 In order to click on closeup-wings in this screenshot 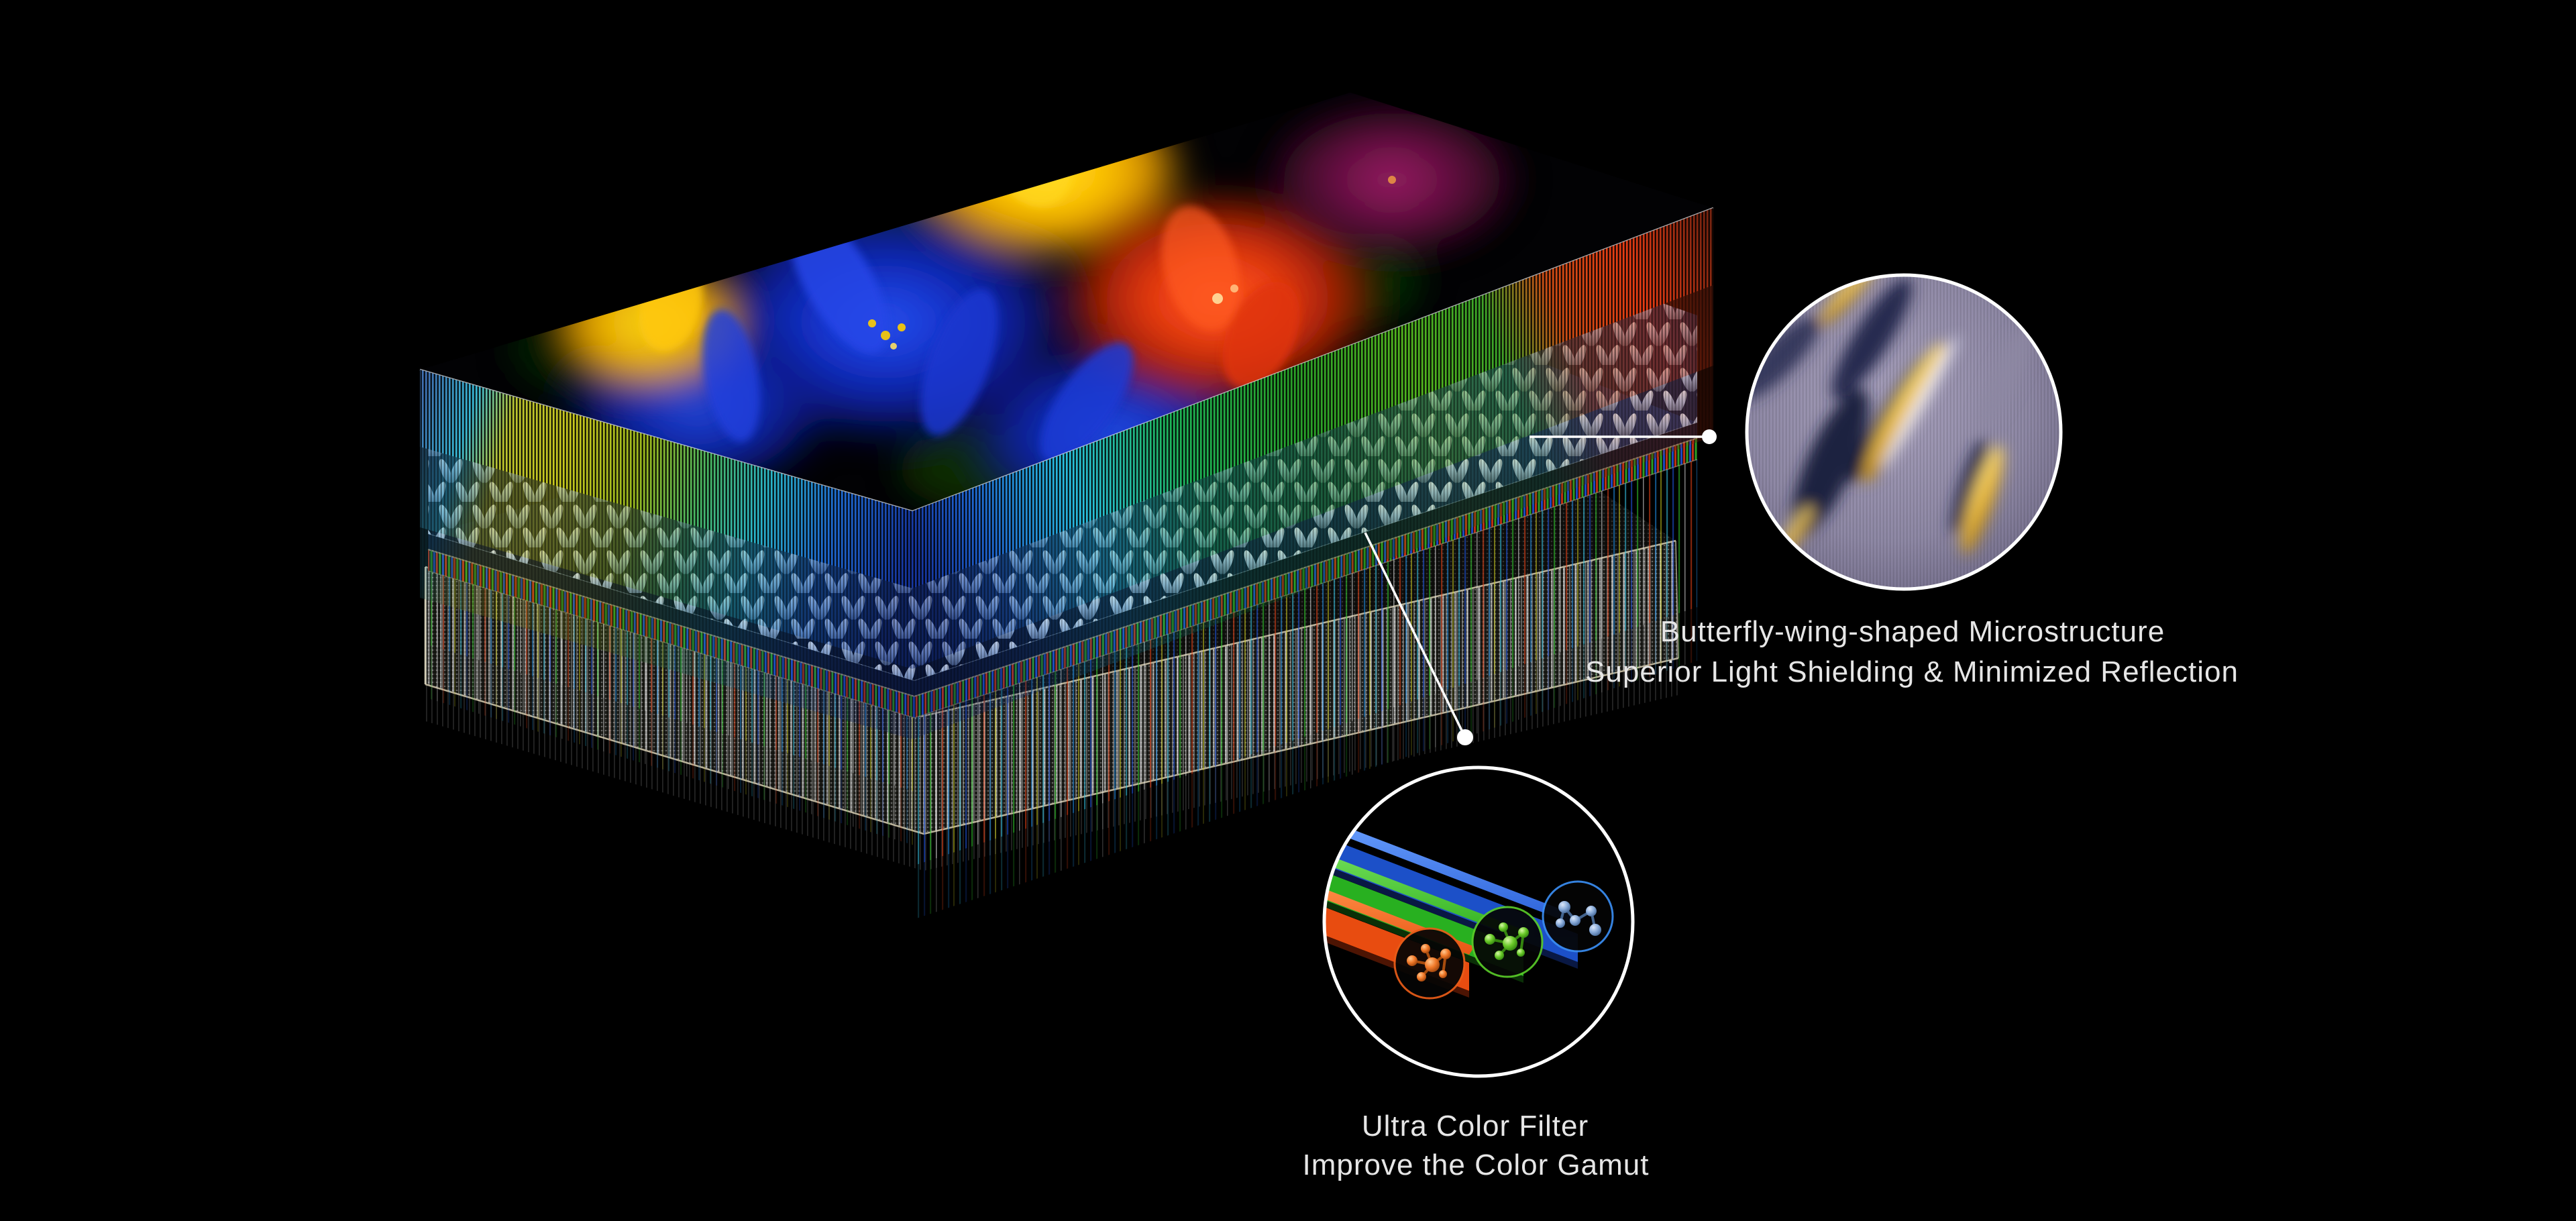, I will do `click(1891, 422)`.